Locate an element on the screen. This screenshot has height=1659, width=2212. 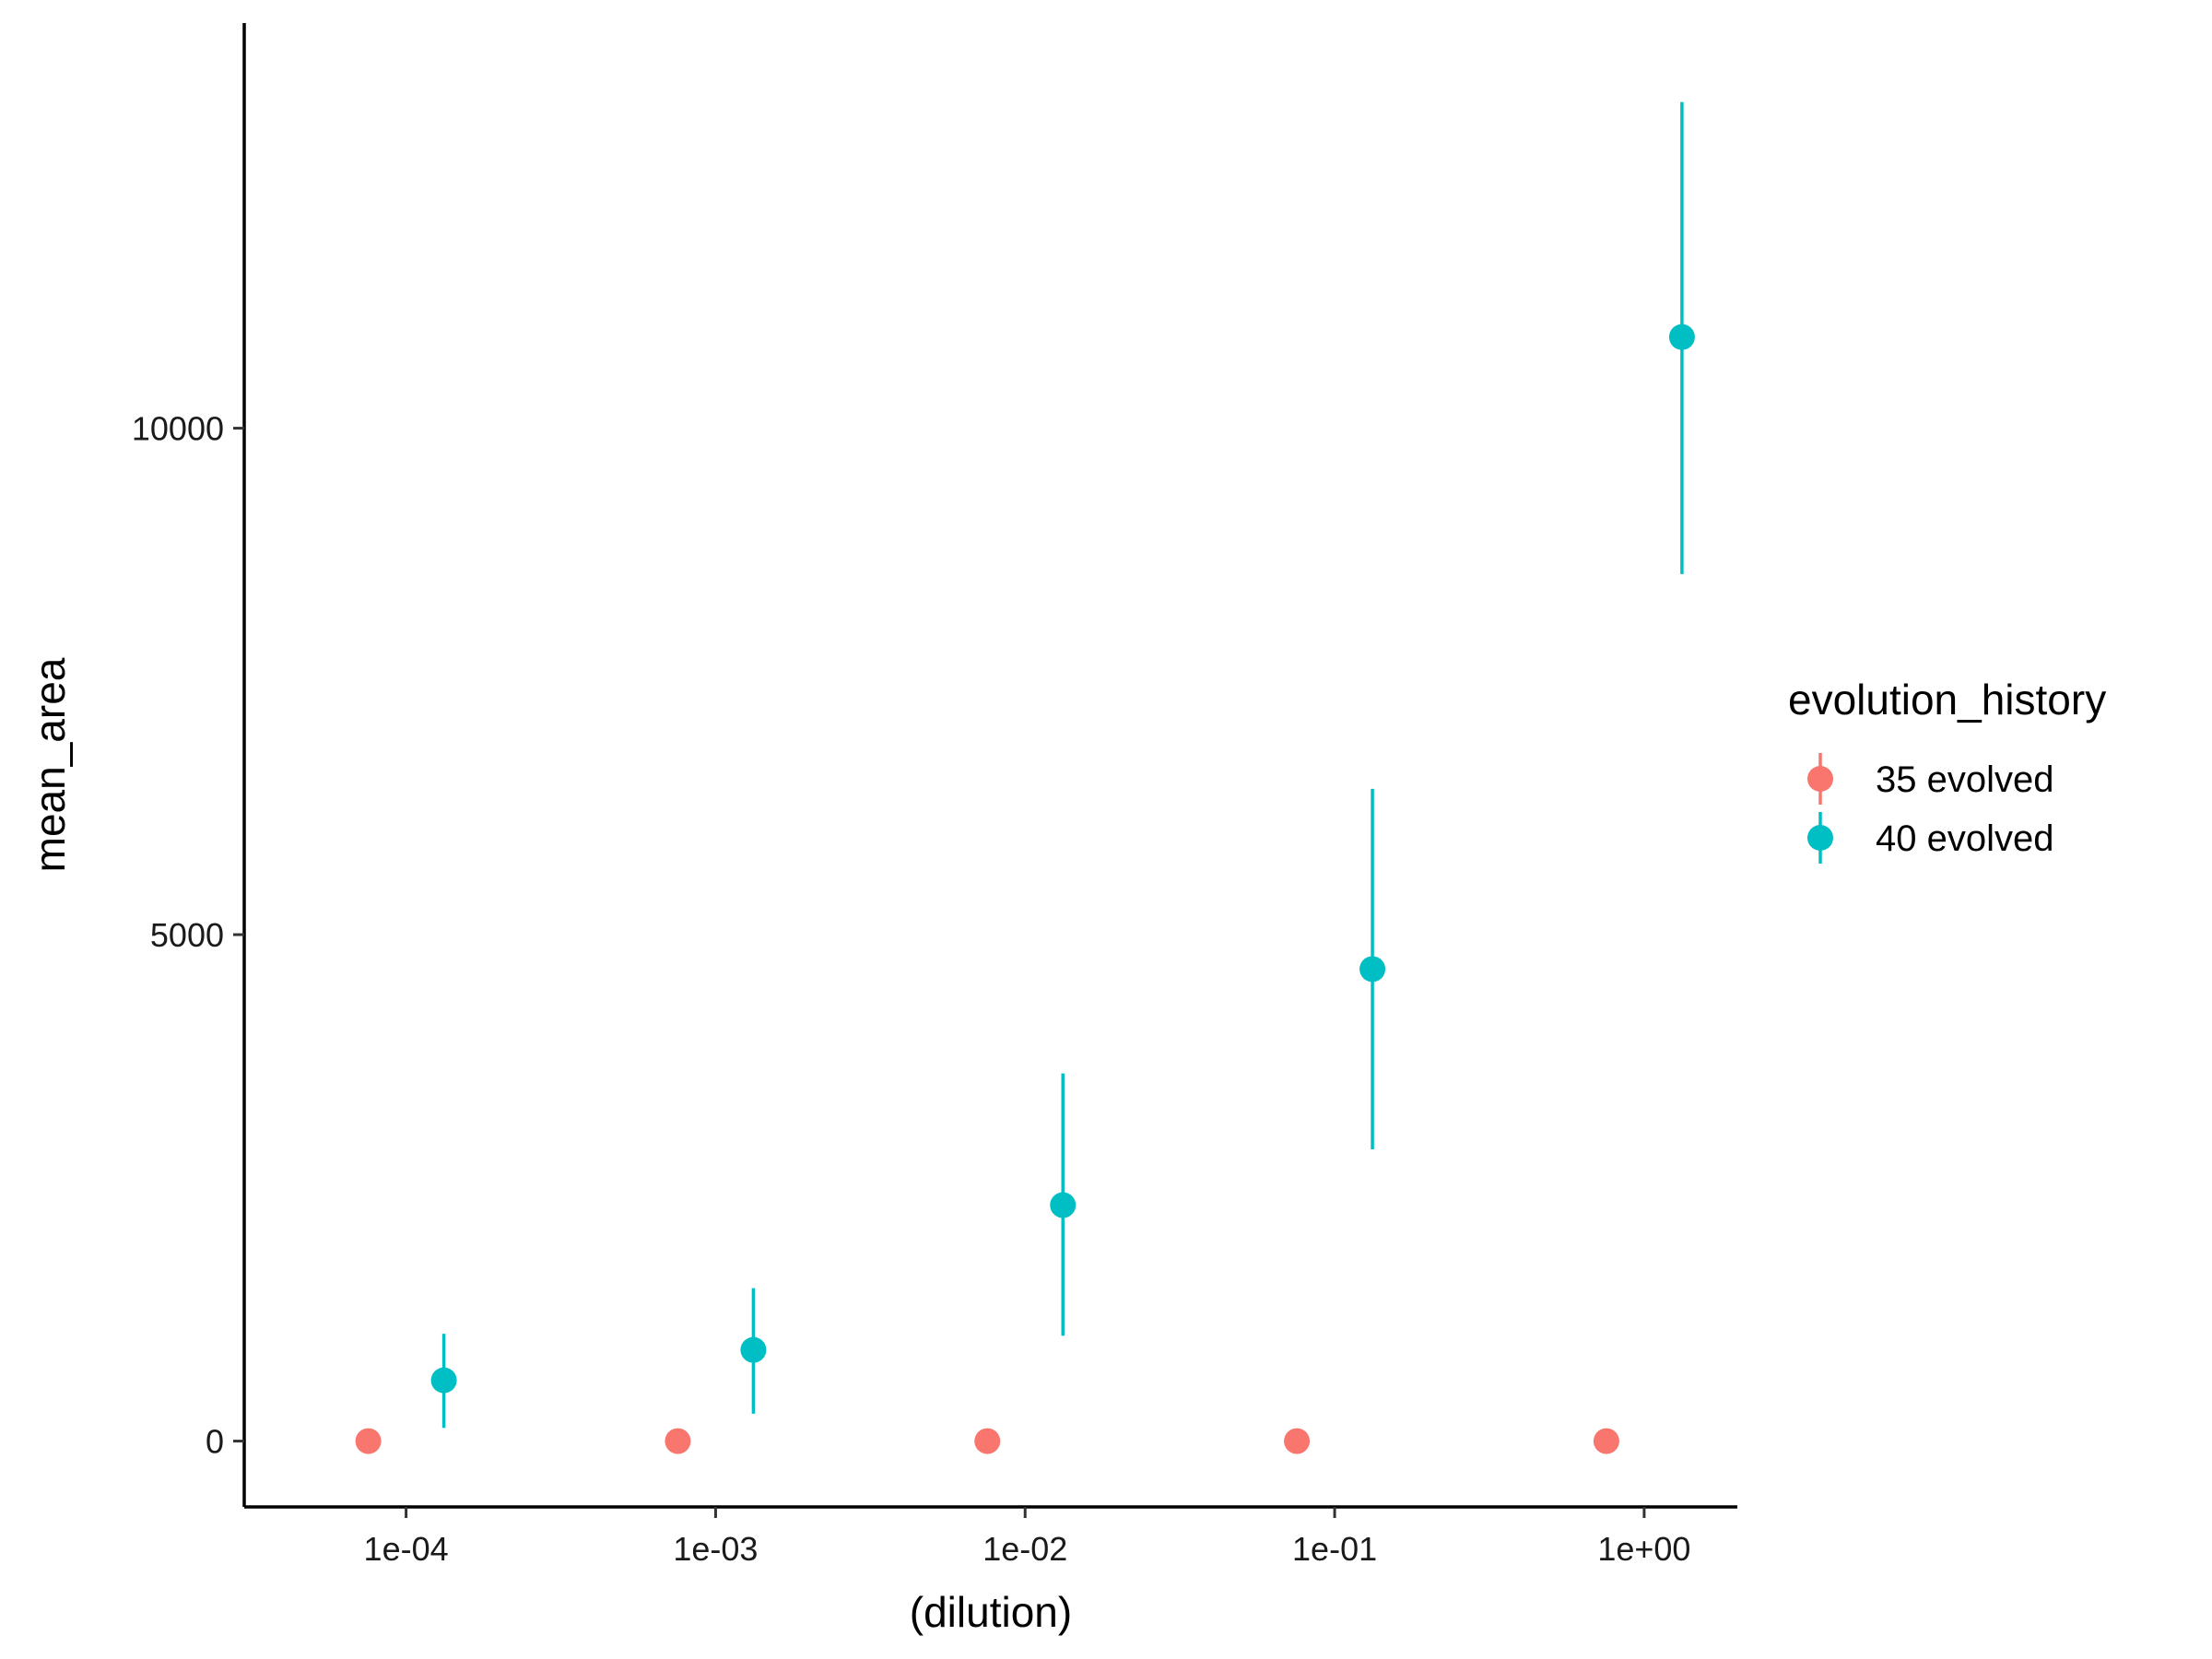
legend-item: 40 evolved is located at coordinates (1930, 838).